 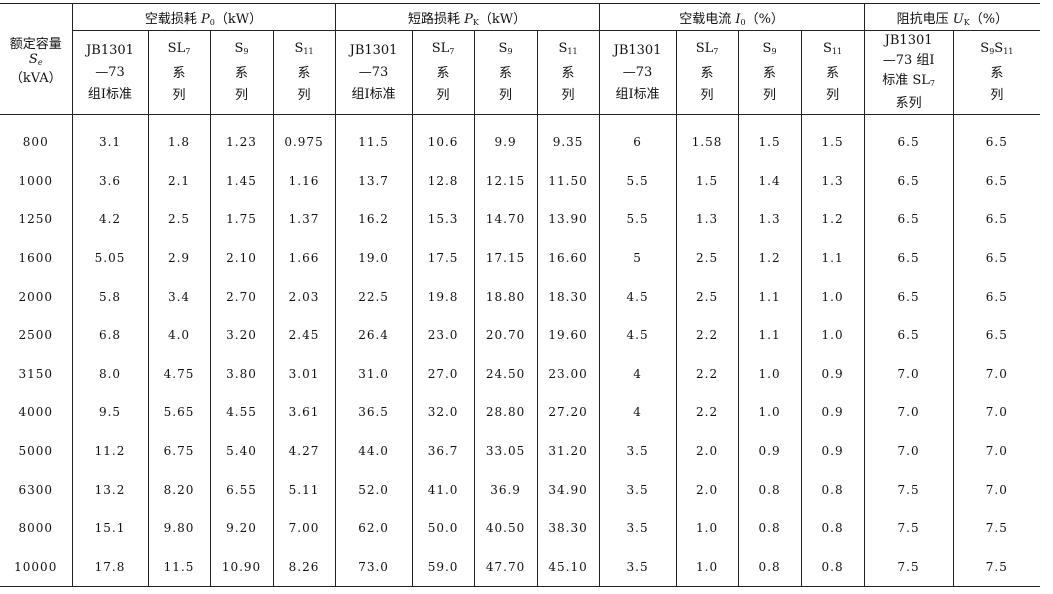 I want to click on value-cell: 2.9, so click(x=178, y=258).